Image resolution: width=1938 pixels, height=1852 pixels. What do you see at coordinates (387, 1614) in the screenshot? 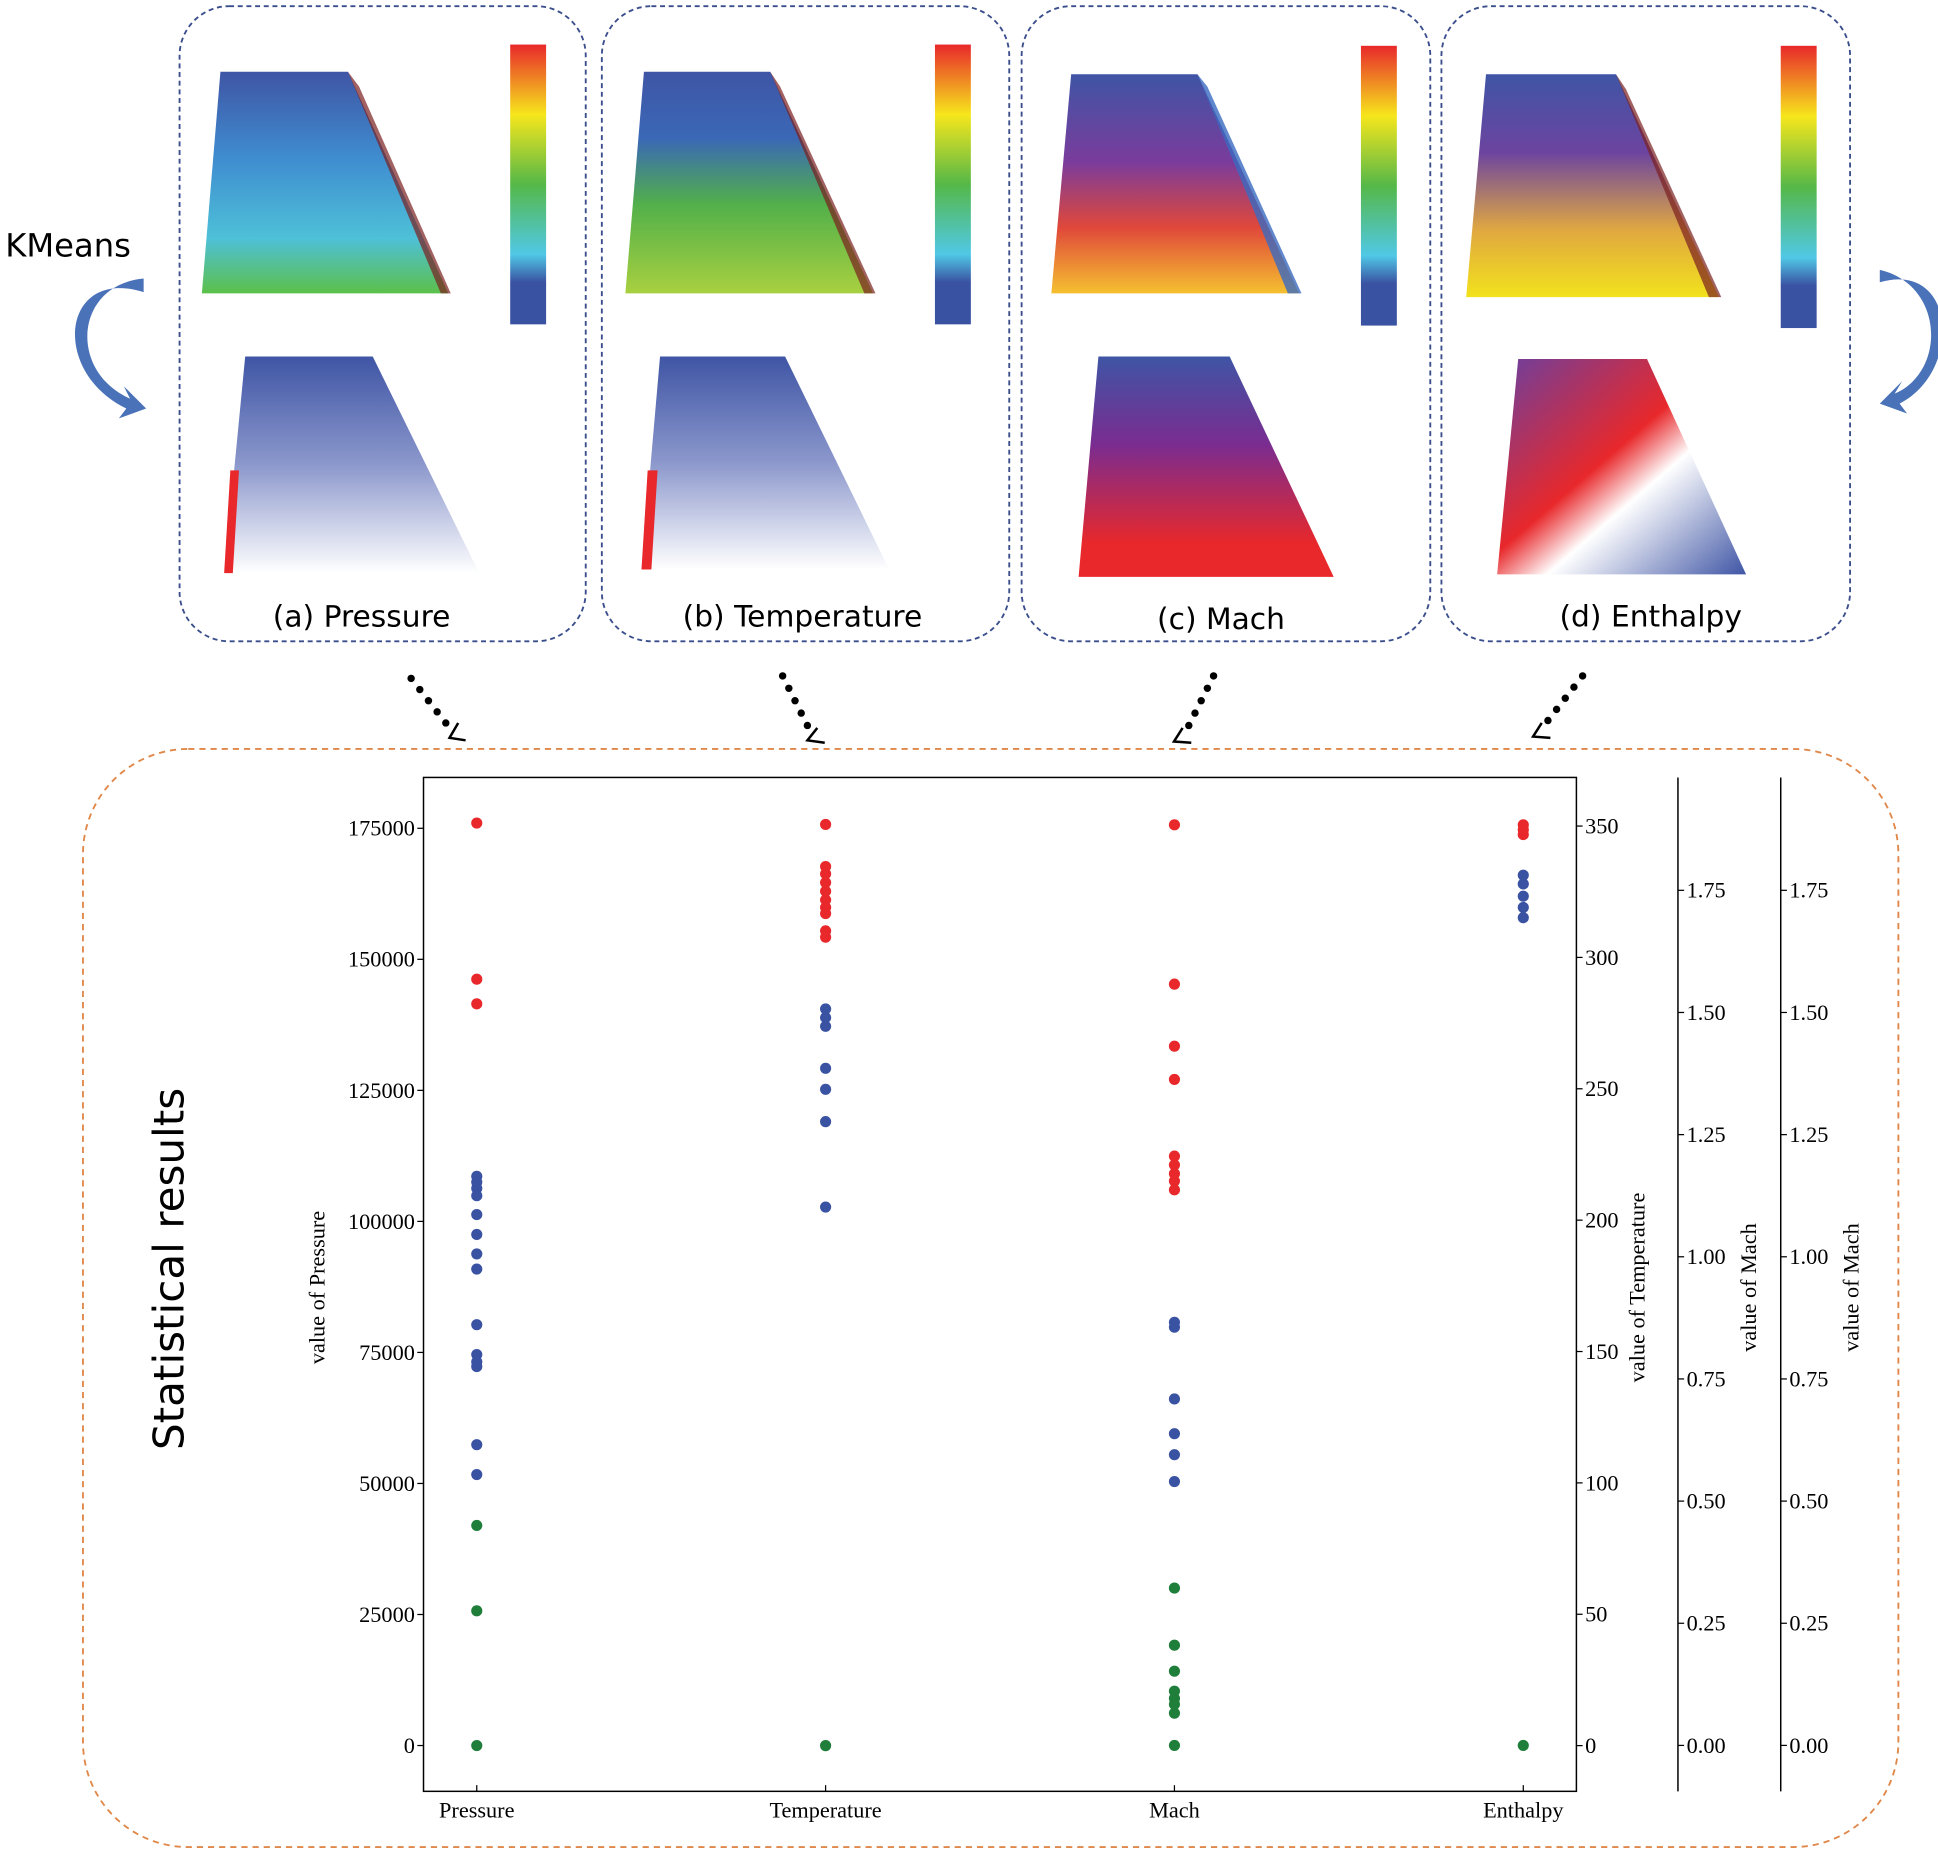
I see `tick-label: 25000` at bounding box center [387, 1614].